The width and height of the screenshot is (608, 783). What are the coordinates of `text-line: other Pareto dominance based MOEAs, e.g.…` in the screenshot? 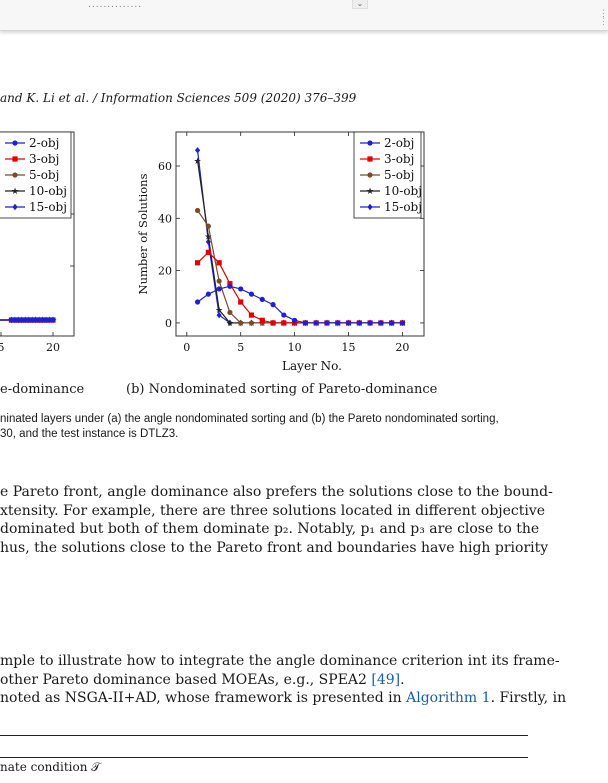 It's located at (202, 679).